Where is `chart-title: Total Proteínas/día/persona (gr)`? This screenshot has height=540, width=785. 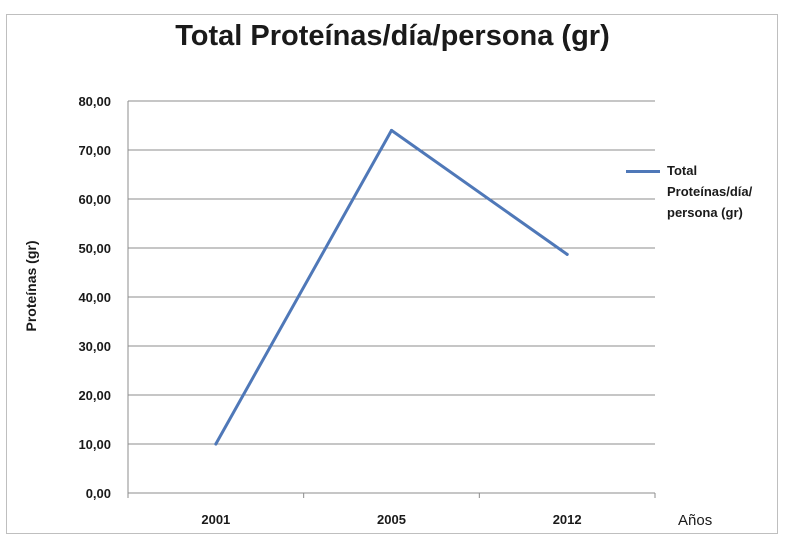 chart-title: Total Proteínas/día/persona (gr) is located at coordinates (392, 36).